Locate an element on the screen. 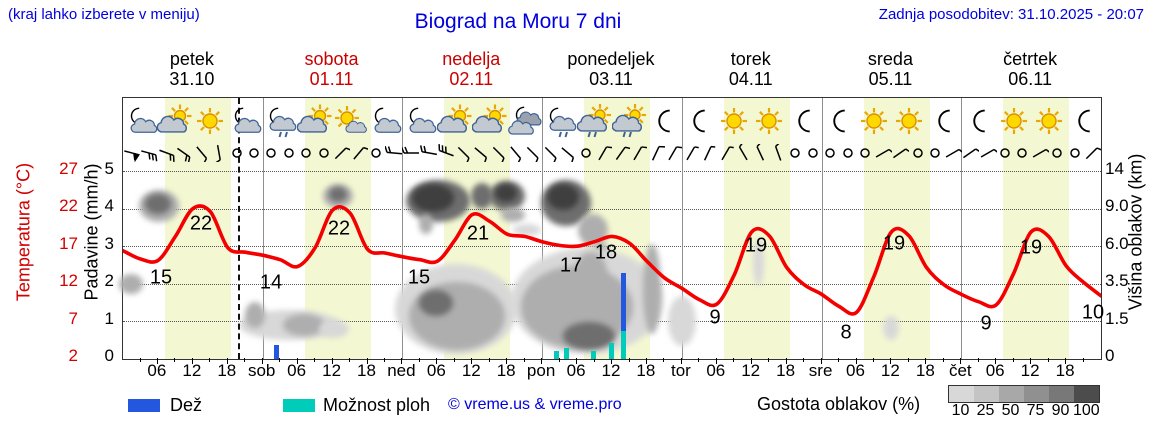 This screenshot has width=1152, height=443. x-axis-label: sob is located at coordinates (261, 370).